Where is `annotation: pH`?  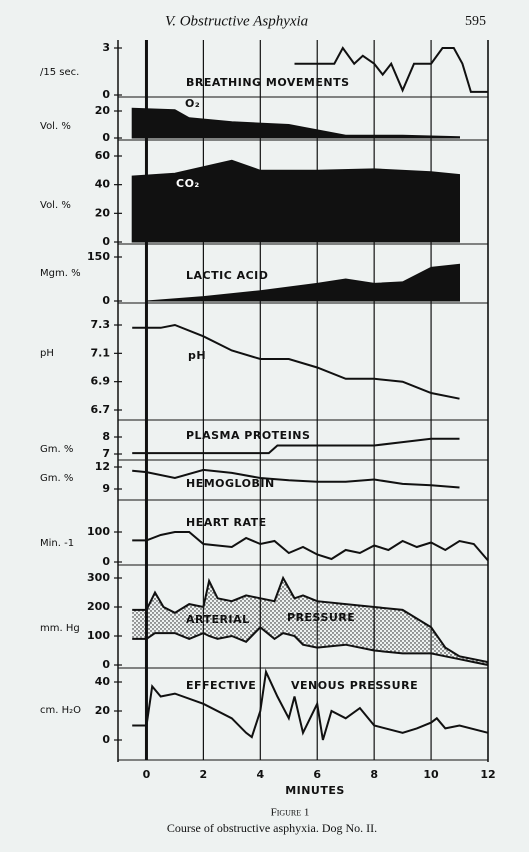 annotation: pH is located at coordinates (197, 355).